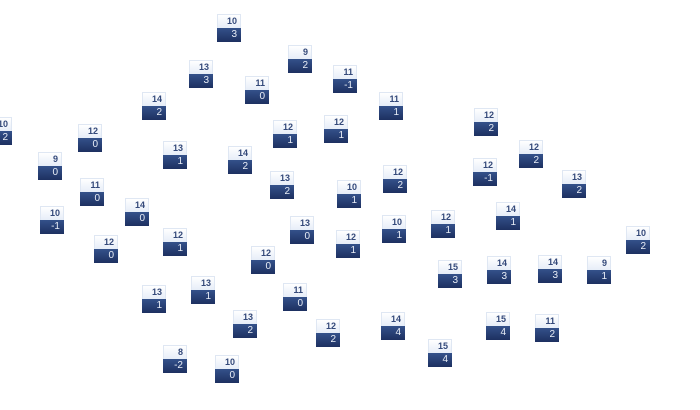 The image size is (700, 410). I want to click on node-box: 10 0, so click(227, 369).